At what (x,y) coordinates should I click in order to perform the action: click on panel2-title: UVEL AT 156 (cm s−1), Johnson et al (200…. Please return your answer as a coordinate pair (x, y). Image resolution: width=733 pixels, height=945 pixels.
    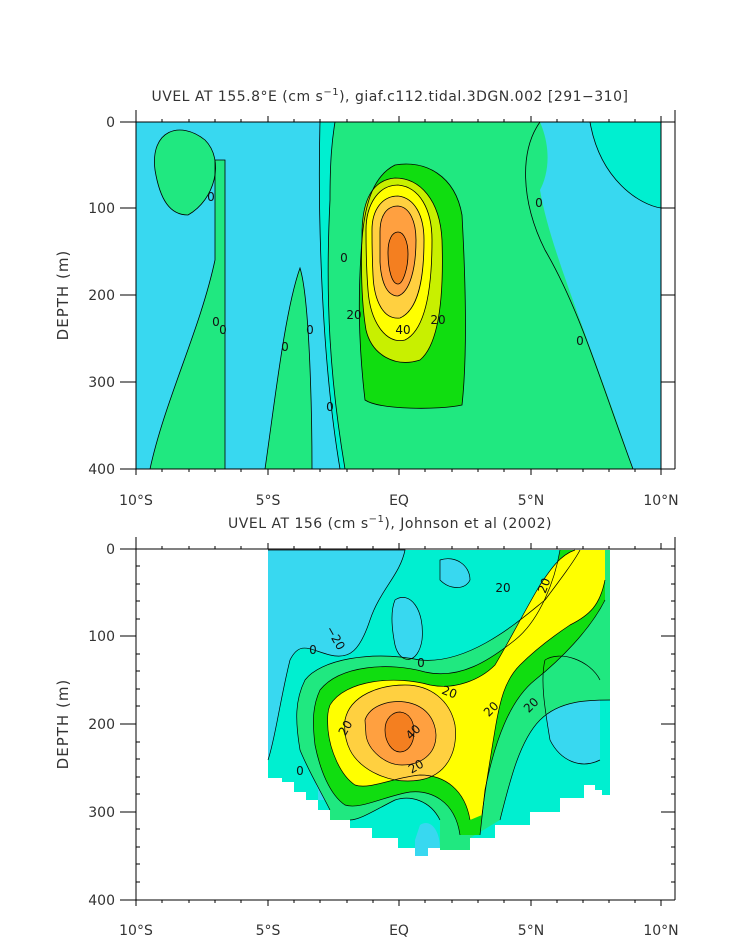
    Looking at the image, I should click on (390, 523).